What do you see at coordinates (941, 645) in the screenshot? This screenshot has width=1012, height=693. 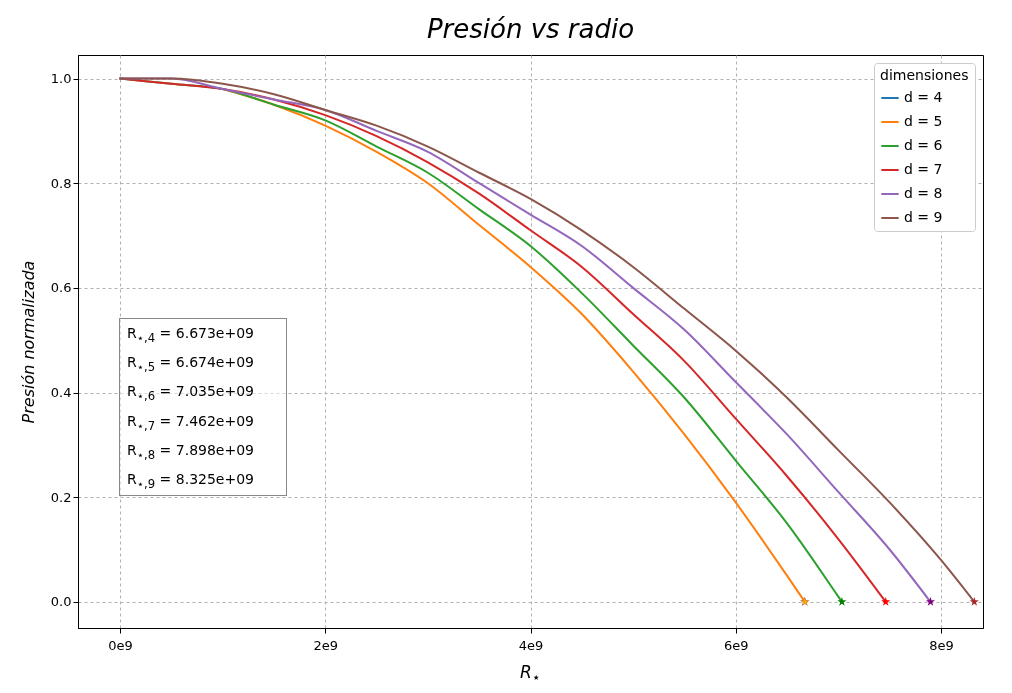 I see `x-tick-label: 8e9` at bounding box center [941, 645].